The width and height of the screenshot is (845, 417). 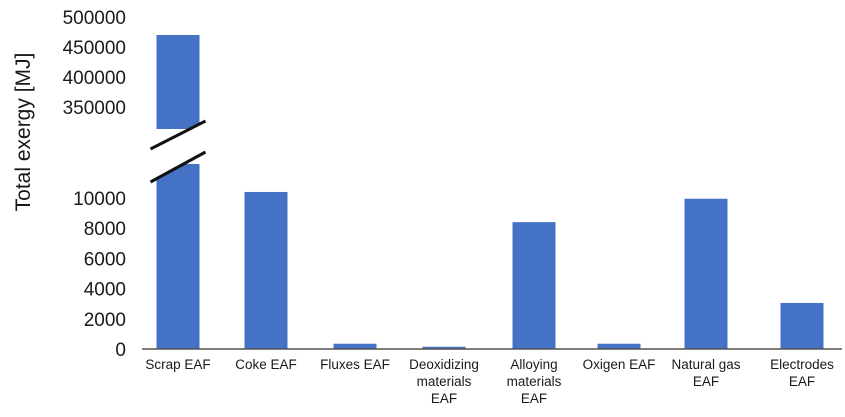 I want to click on category-label-6: Natural gas EAF, so click(x=705, y=373).